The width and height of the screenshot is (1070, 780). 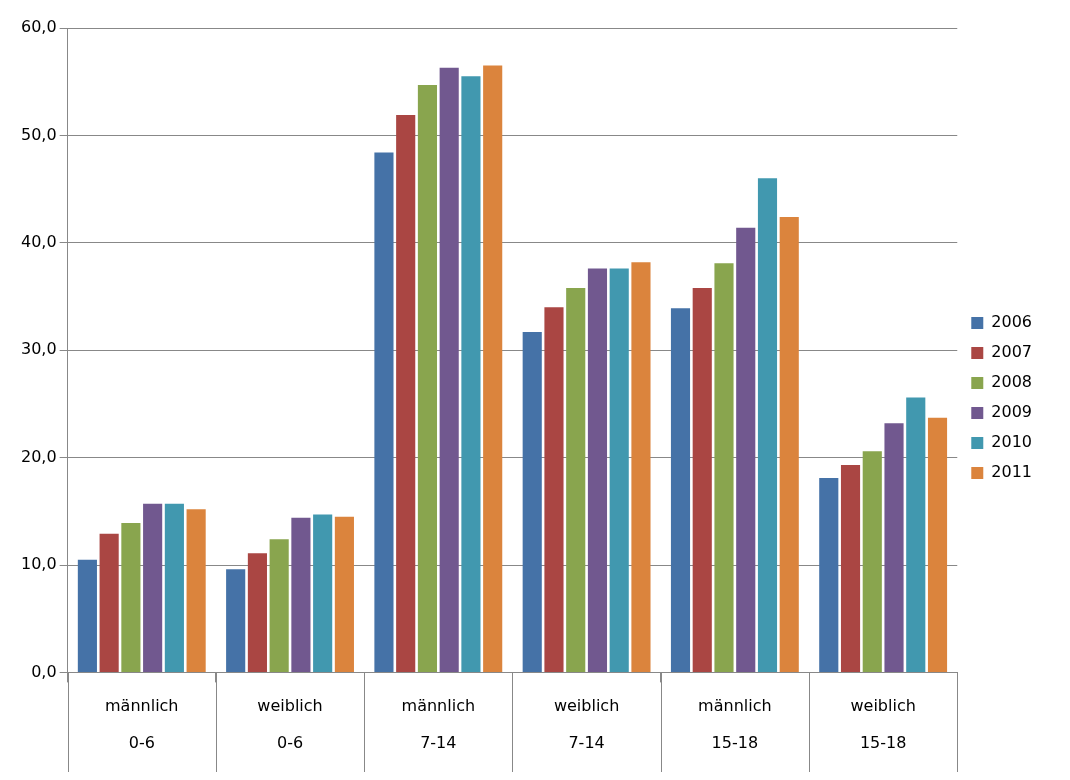 I want to click on y-tick-label: 0,0, so click(x=44, y=671).